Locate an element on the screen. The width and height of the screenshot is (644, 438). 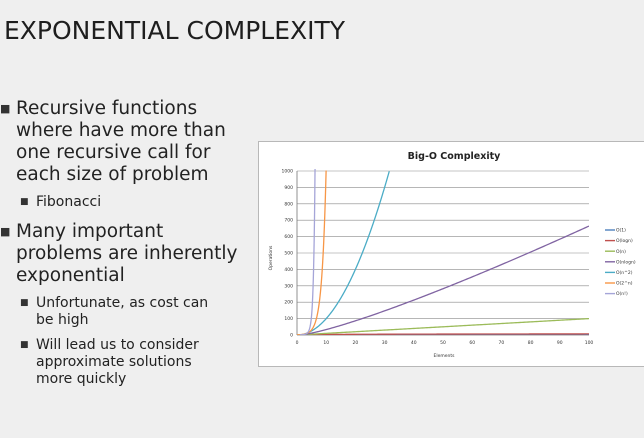
bullet-line: Many important is located at coordinates (90, 231).